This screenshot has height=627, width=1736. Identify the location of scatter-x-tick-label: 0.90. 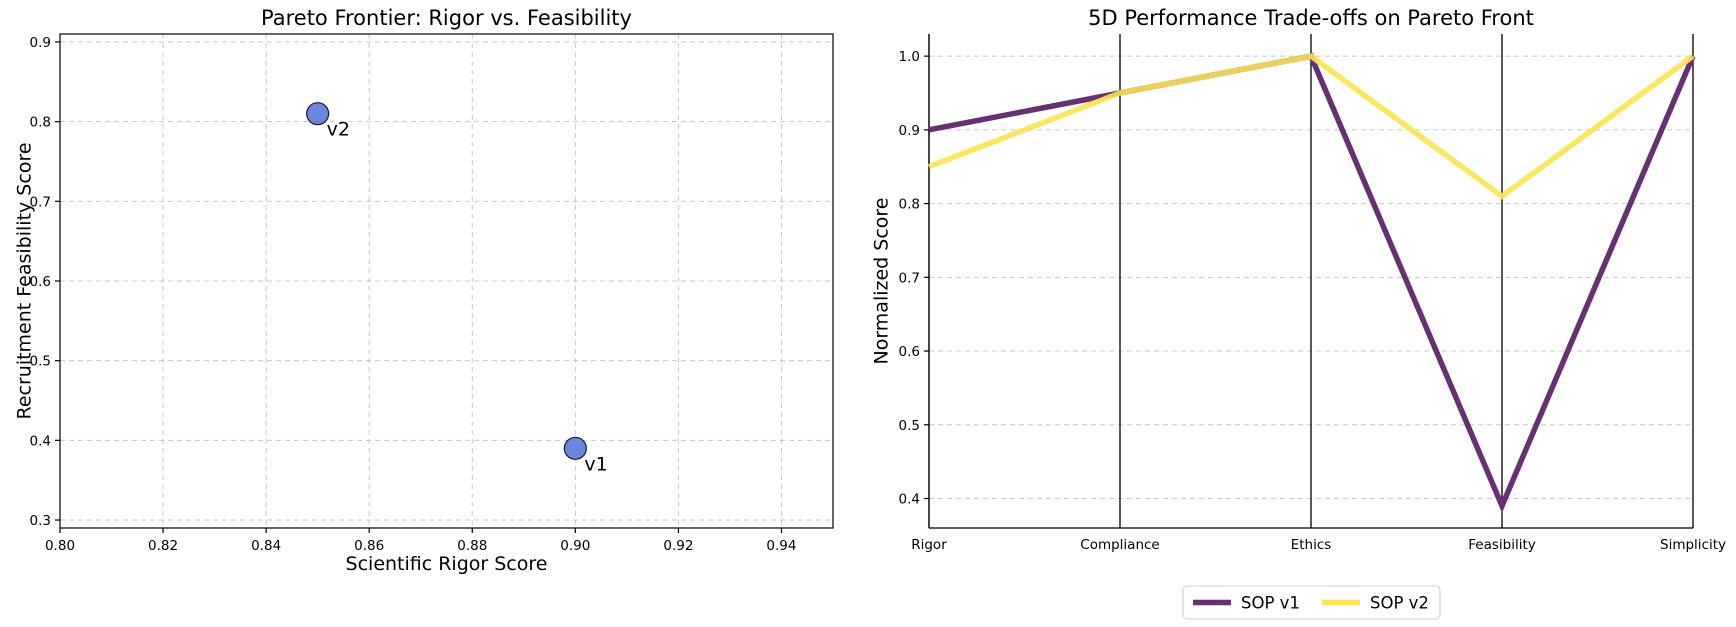
(575, 546).